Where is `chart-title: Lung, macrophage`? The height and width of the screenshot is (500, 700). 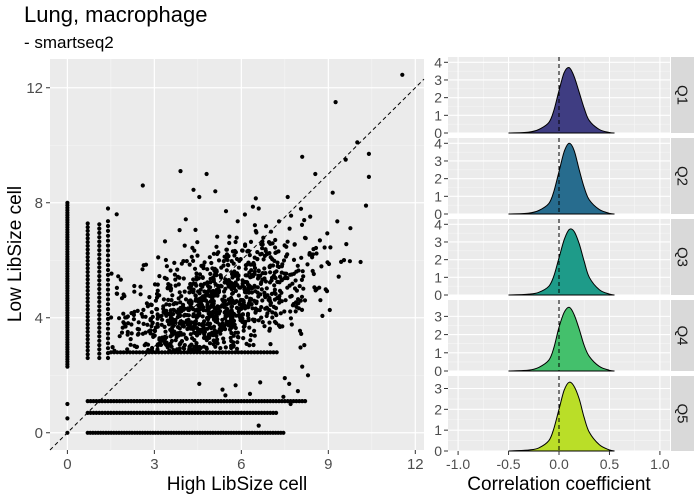
chart-title: Lung, macrophage is located at coordinates (116, 14).